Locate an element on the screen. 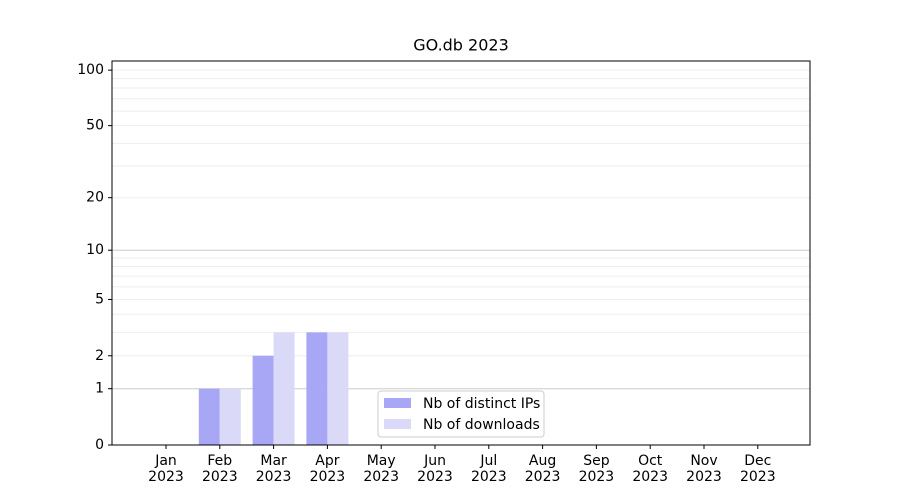 The height and width of the screenshot is (500, 900). x-tick-label: May 2023 is located at coordinates (381, 469).